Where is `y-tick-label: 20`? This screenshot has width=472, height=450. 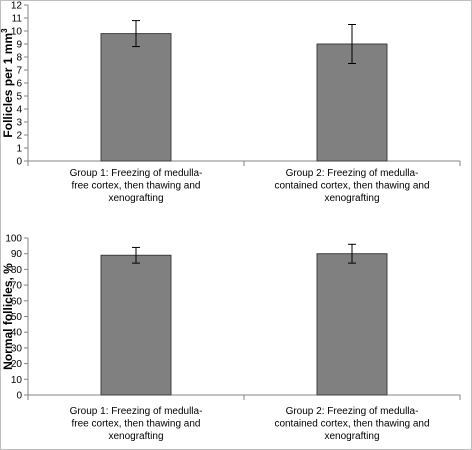 y-tick-label: 20 is located at coordinates (17, 364).